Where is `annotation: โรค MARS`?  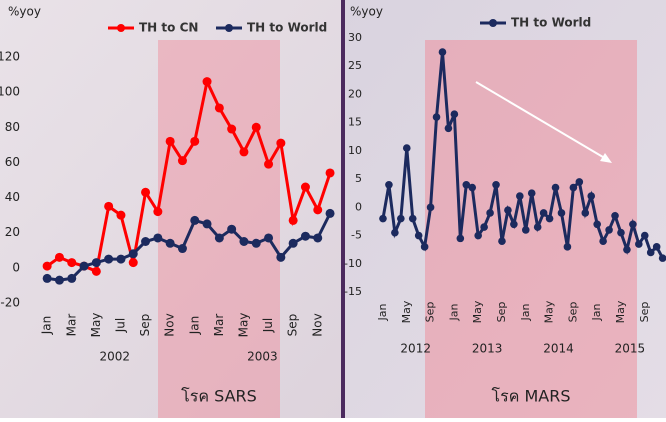 annotation: โรค MARS is located at coordinates (531, 396).